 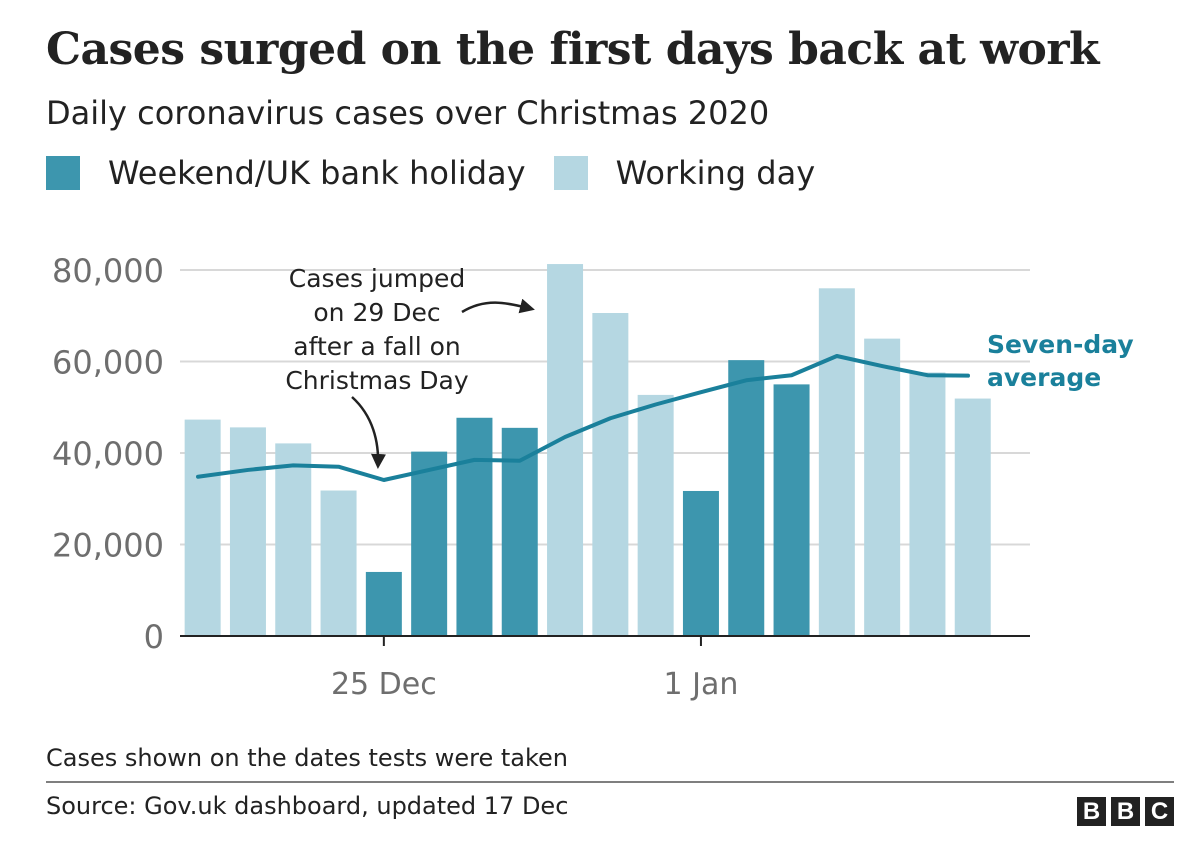 I want to click on annotation-line-3: after a fall on, so click(x=376, y=346).